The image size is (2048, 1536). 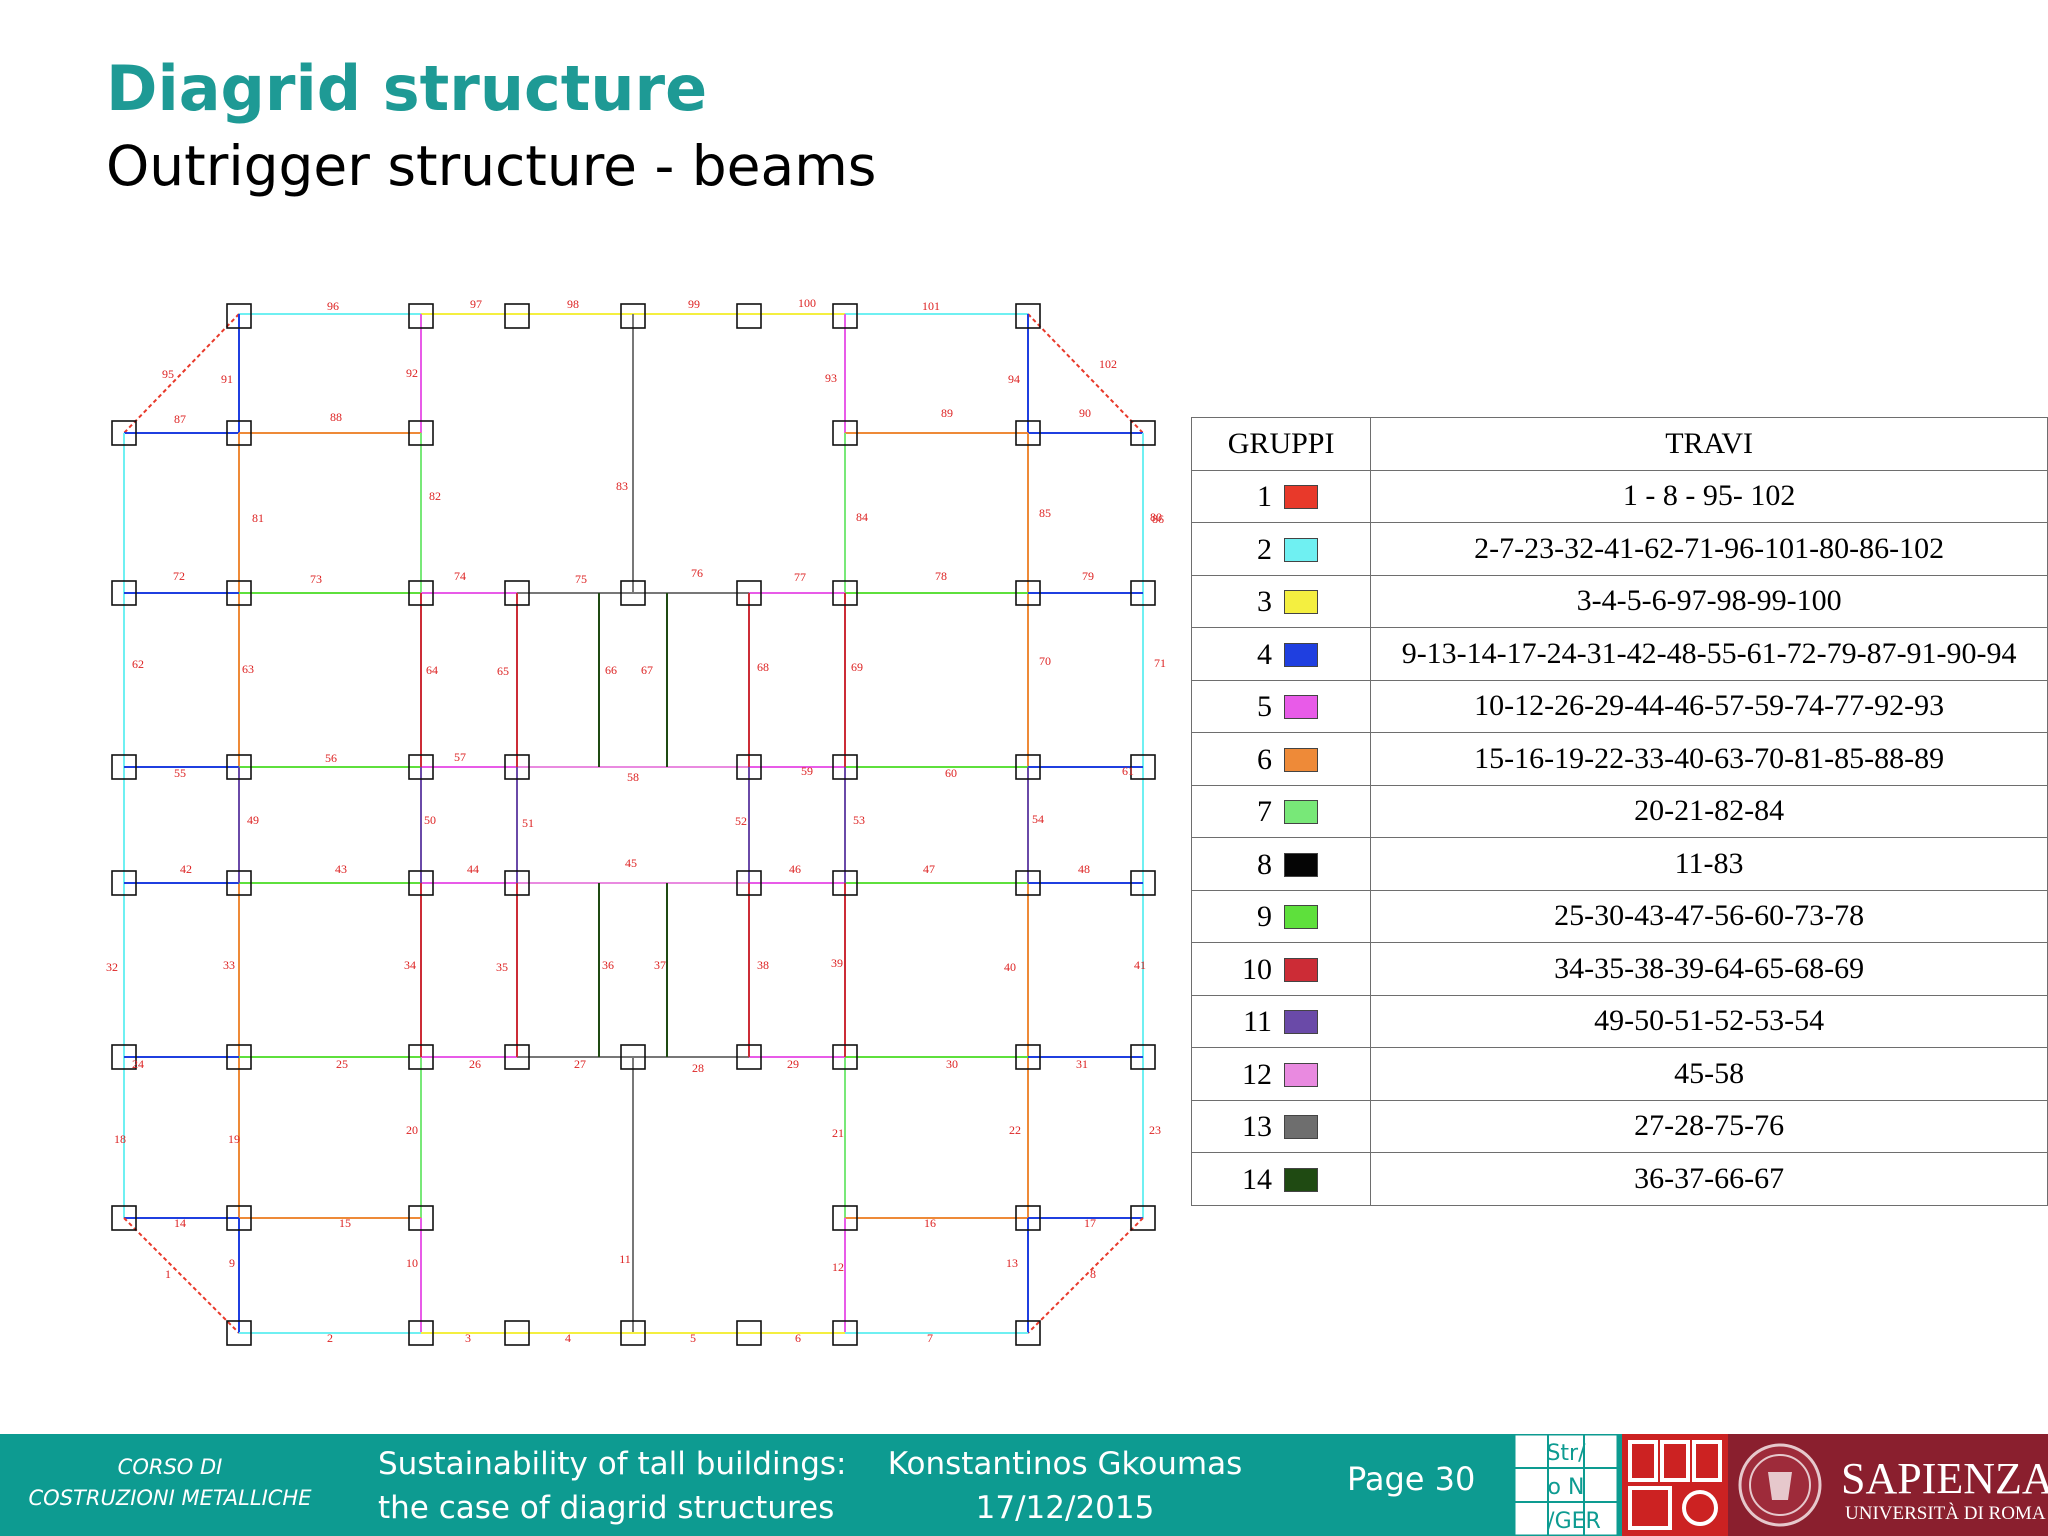 What do you see at coordinates (1281, 654) in the screenshot?
I see `legend-group-cell: 4` at bounding box center [1281, 654].